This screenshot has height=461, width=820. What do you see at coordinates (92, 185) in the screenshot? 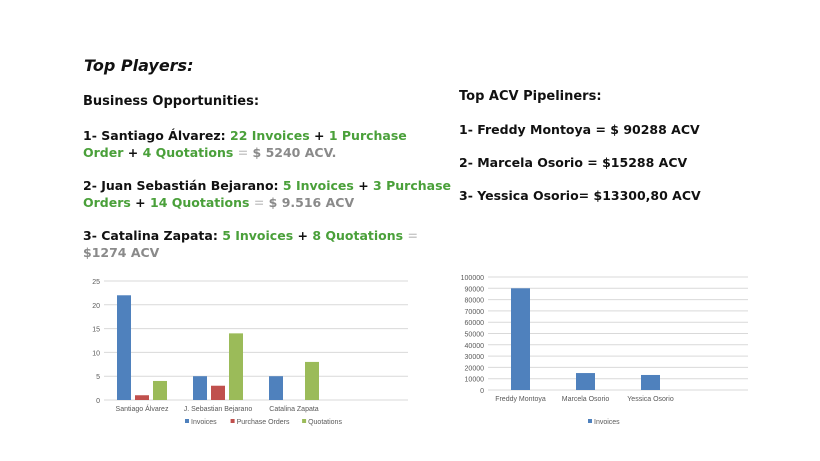
I see `item-prefix: 2-` at bounding box center [92, 185].